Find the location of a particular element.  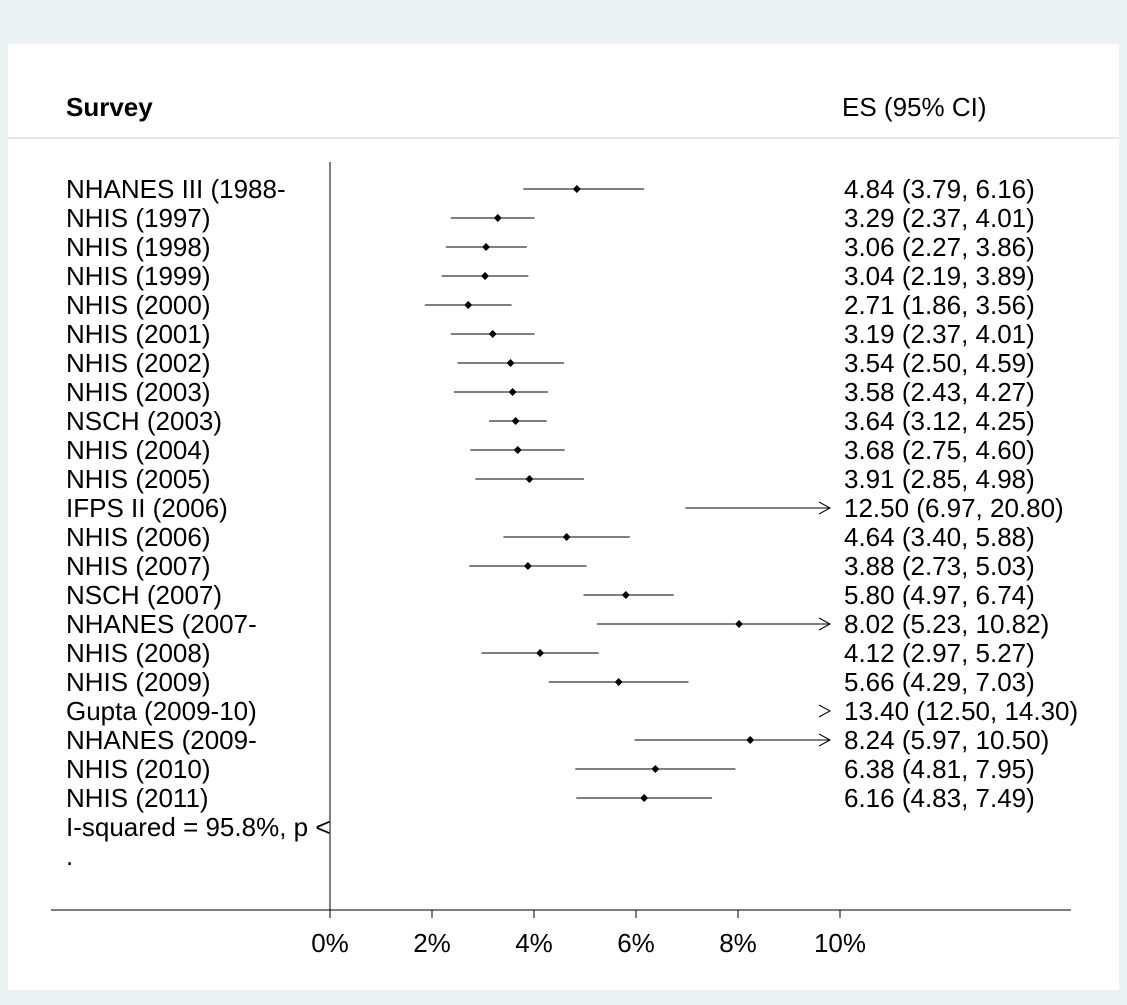

x-tick-label: 4% is located at coordinates (534, 943).